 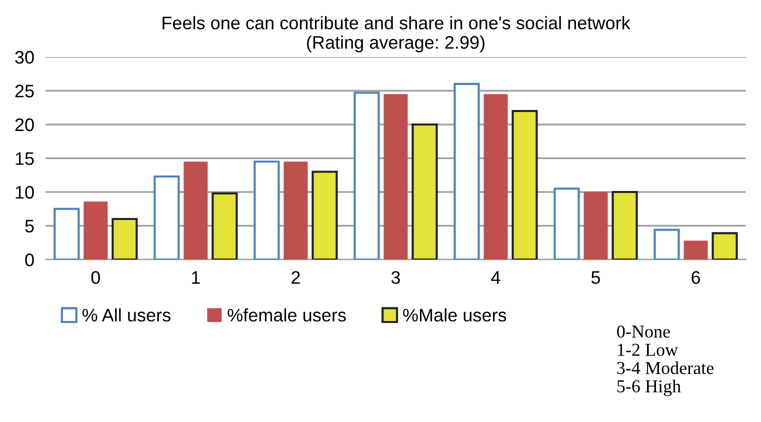 What do you see at coordinates (595, 277) in the screenshot?
I see `x-tick-label: 5` at bounding box center [595, 277].